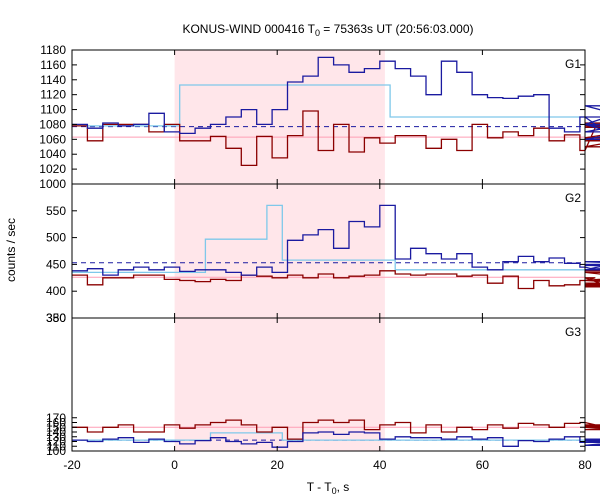 The width and height of the screenshot is (600, 500). Describe the element at coordinates (52, 139) in the screenshot. I see `y-tick-label: 1060` at that location.